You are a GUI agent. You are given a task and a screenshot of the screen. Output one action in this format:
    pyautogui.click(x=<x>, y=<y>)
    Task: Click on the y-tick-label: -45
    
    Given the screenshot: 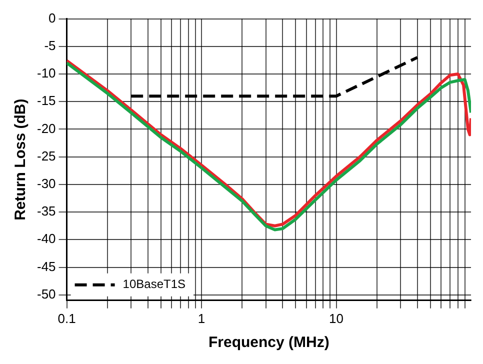 What is the action you would take?
    pyautogui.click(x=46, y=266)
    